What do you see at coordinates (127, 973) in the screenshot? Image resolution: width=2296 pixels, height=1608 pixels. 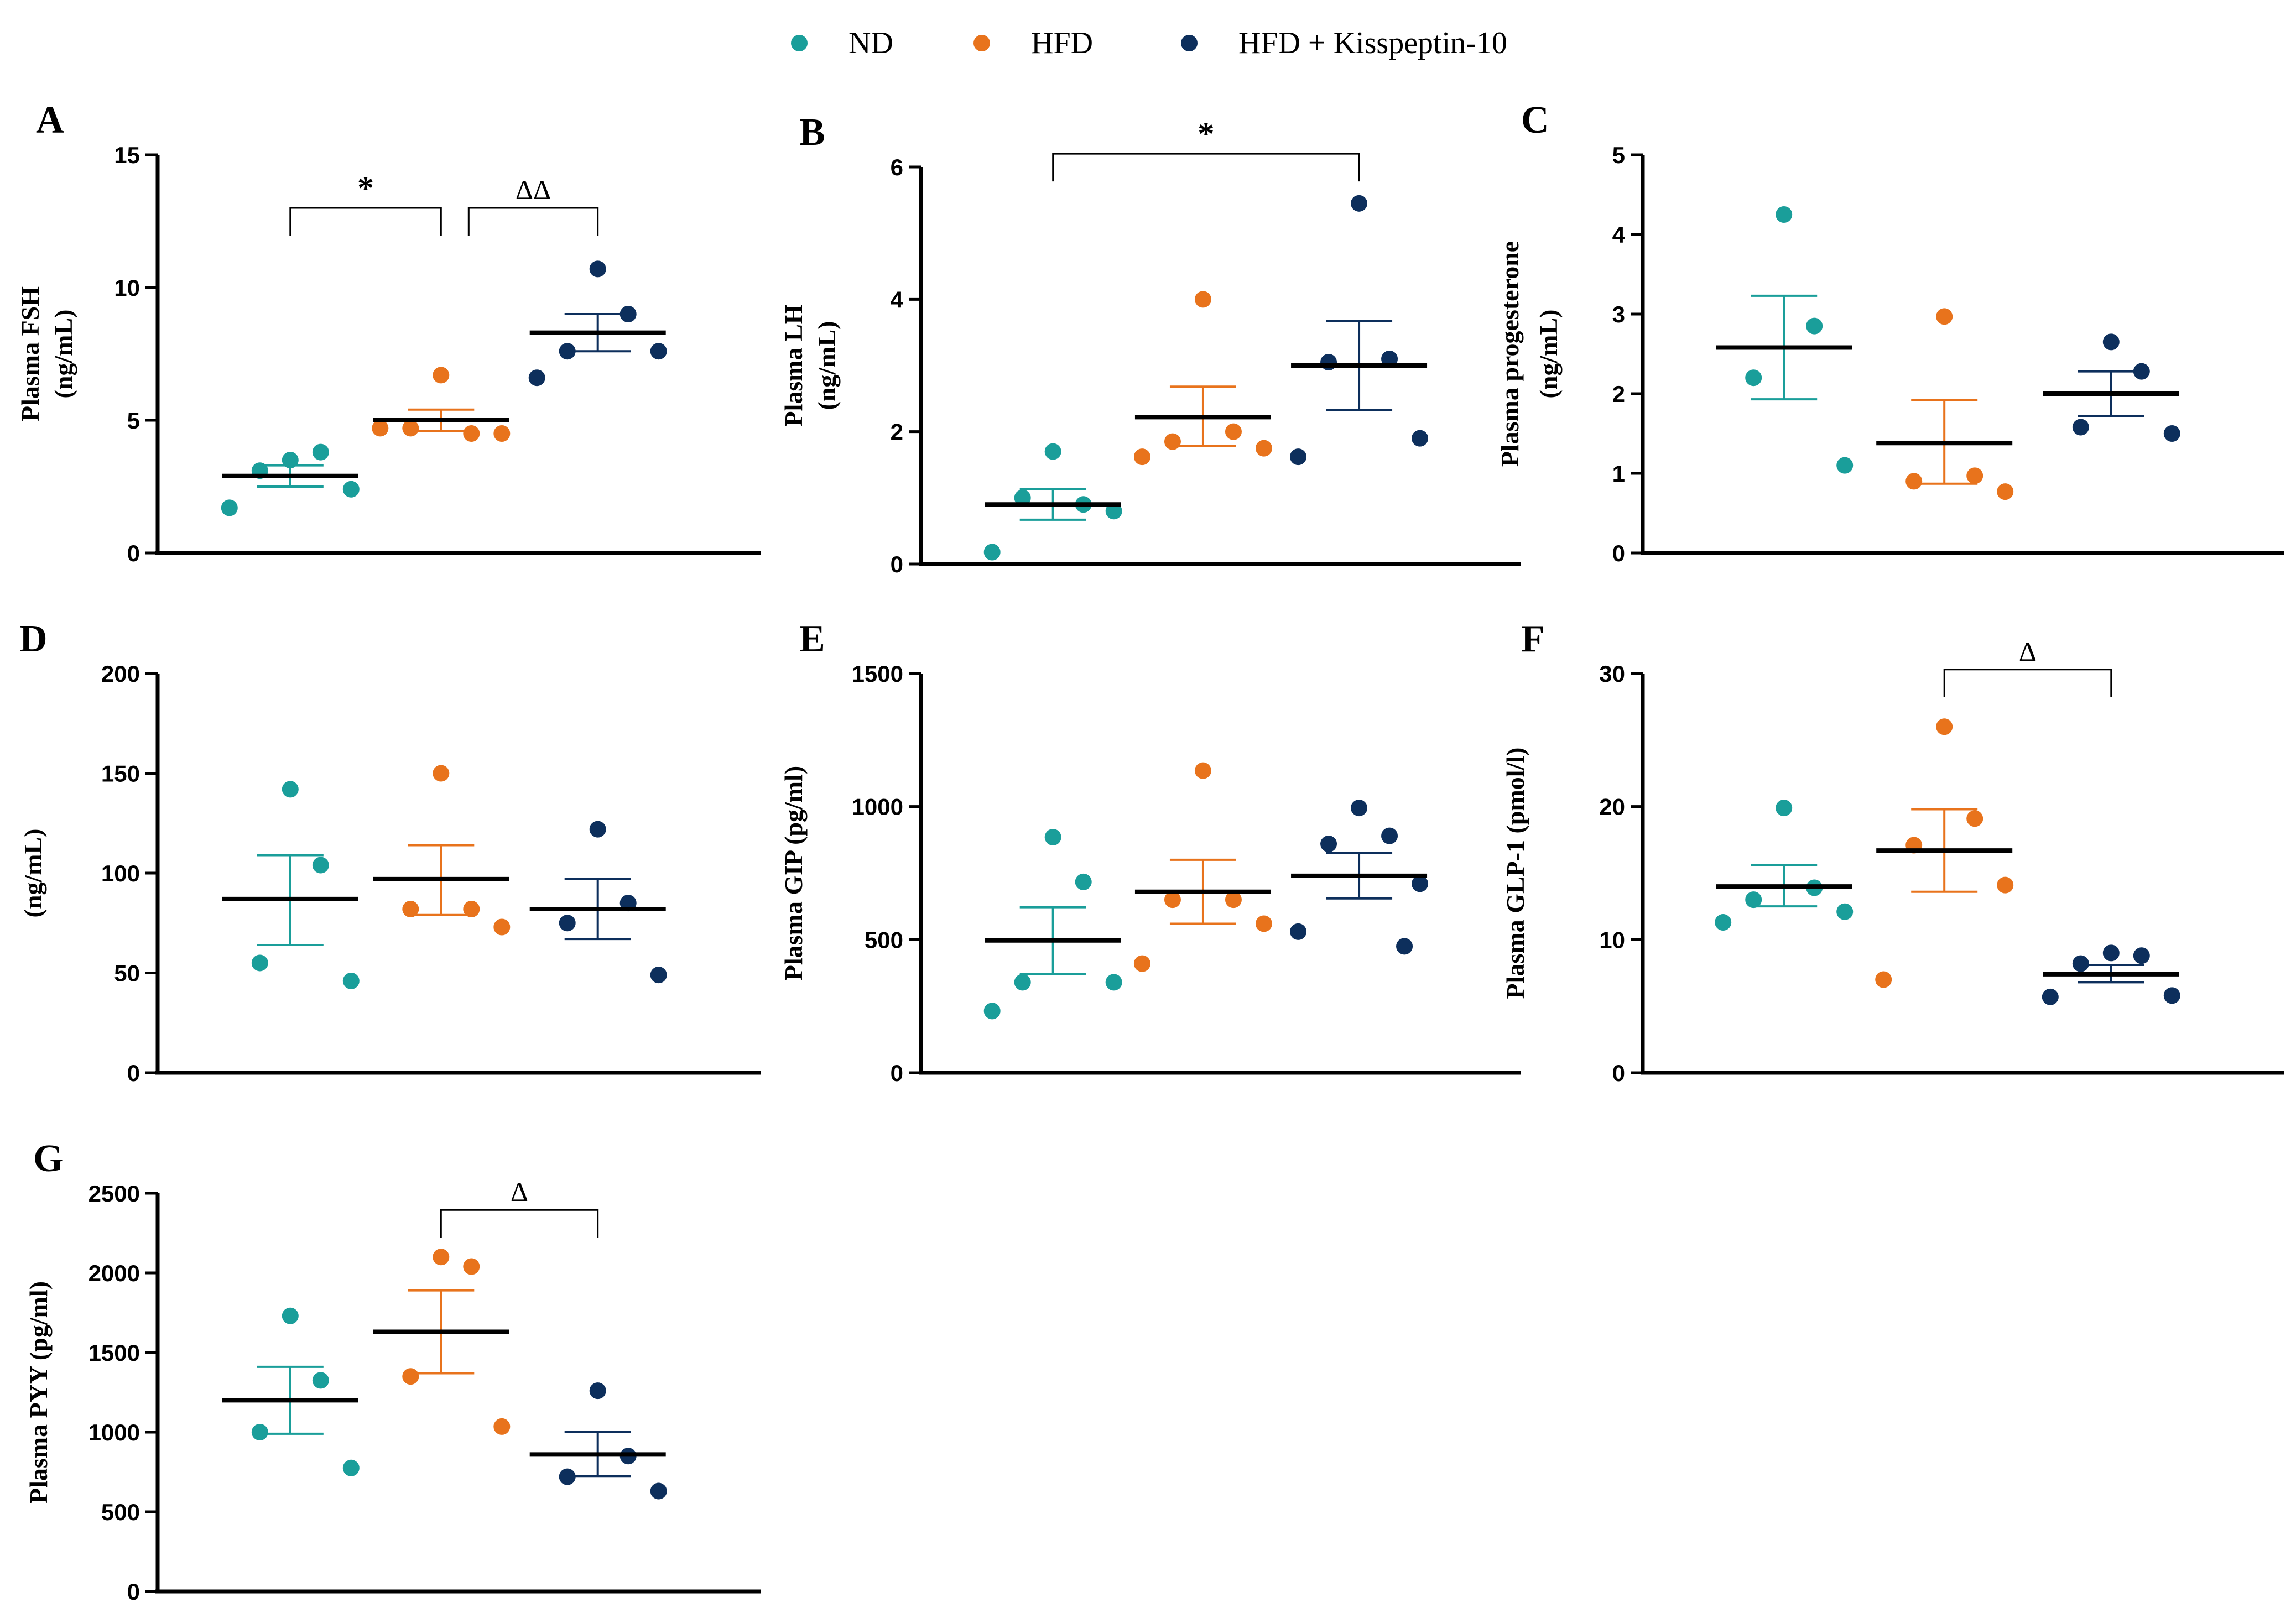 I see `y-tick-label: 50` at bounding box center [127, 973].